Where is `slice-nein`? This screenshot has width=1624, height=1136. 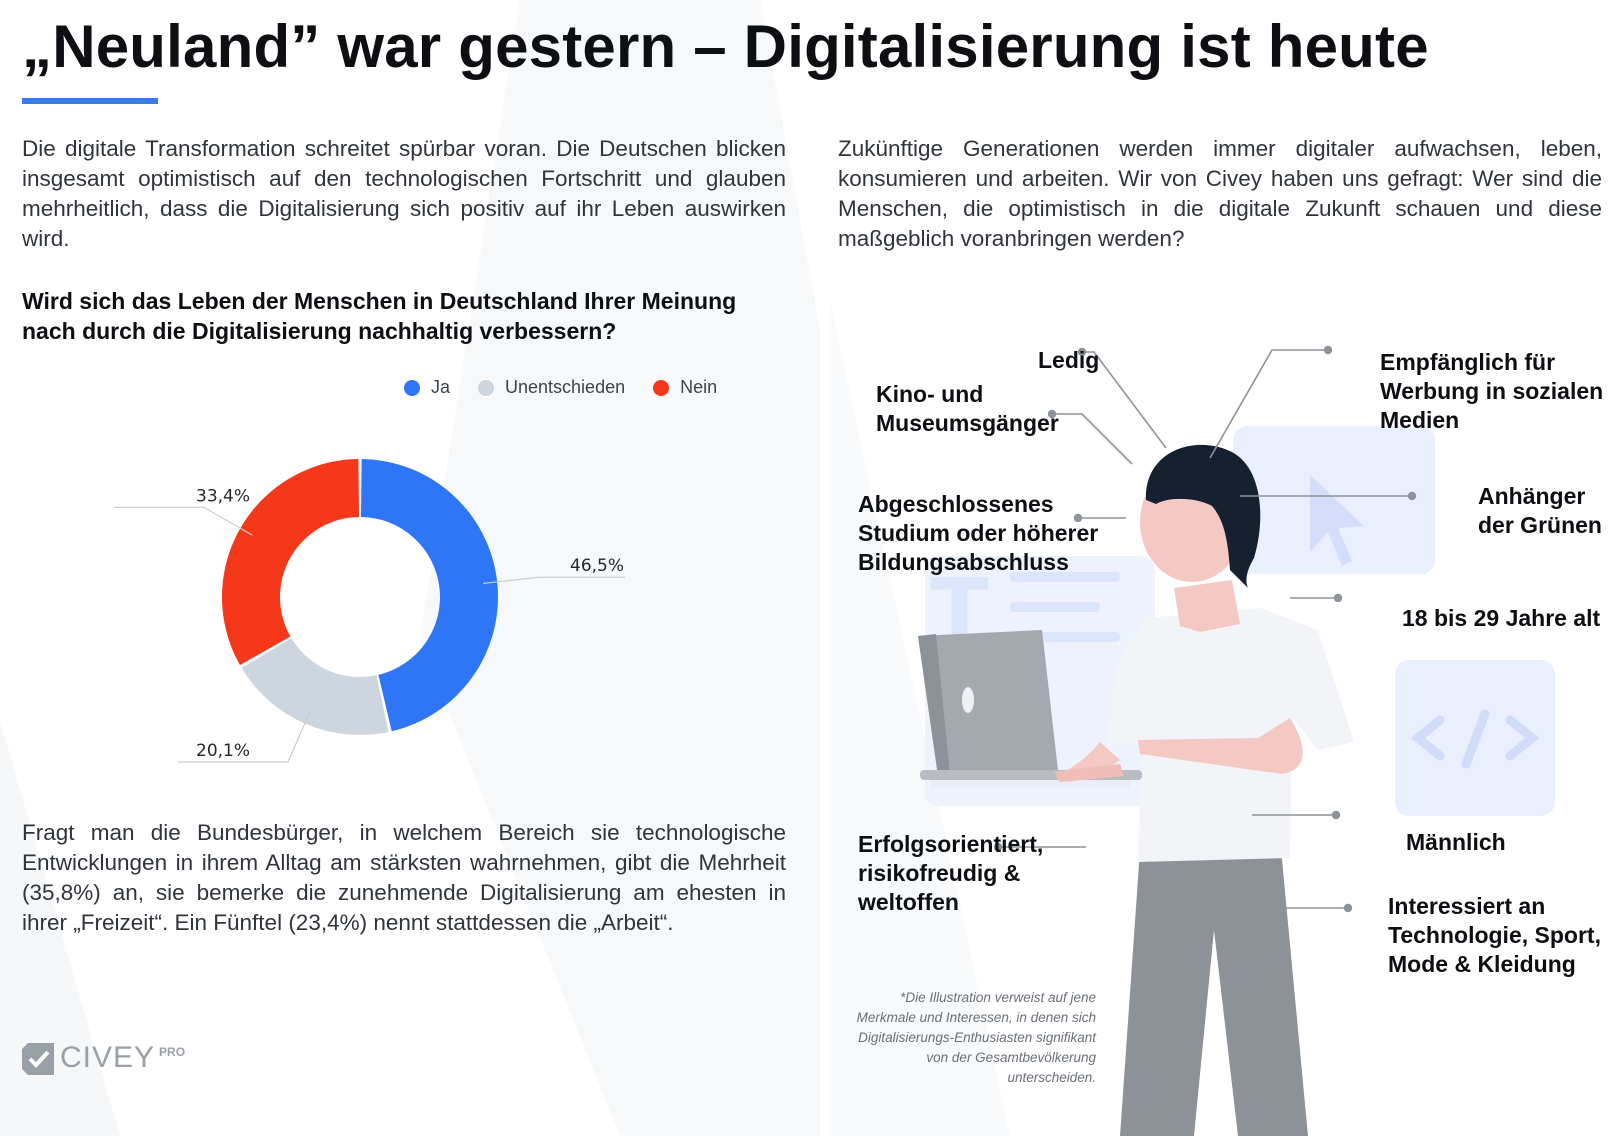 slice-nein is located at coordinates (290, 562).